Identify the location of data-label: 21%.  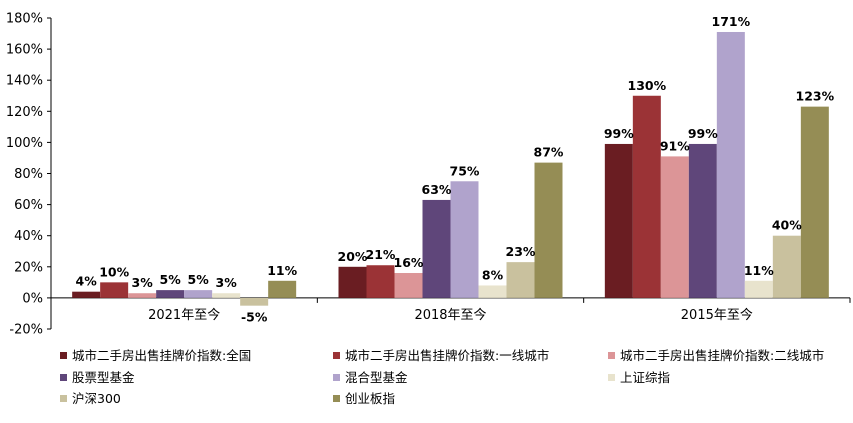
(381, 254).